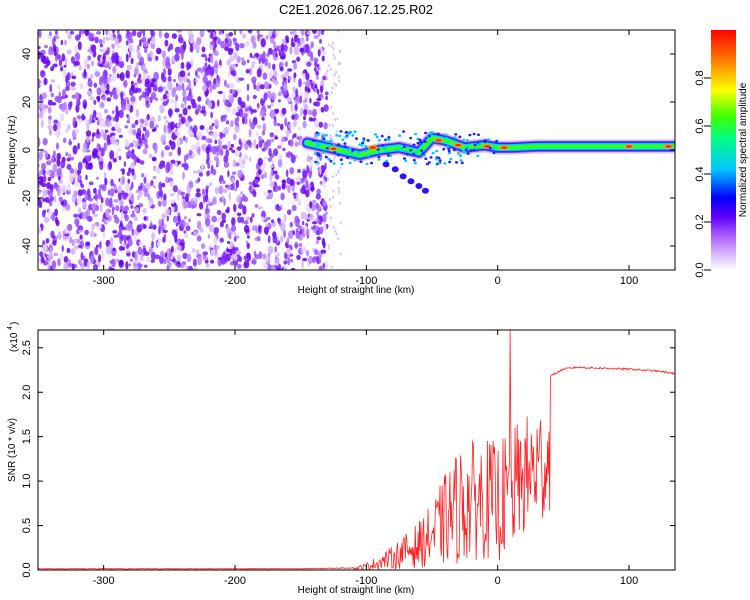 The width and height of the screenshot is (750, 600). Describe the element at coordinates (498, 581) in the screenshot. I see `x-tick-label: 0` at that location.